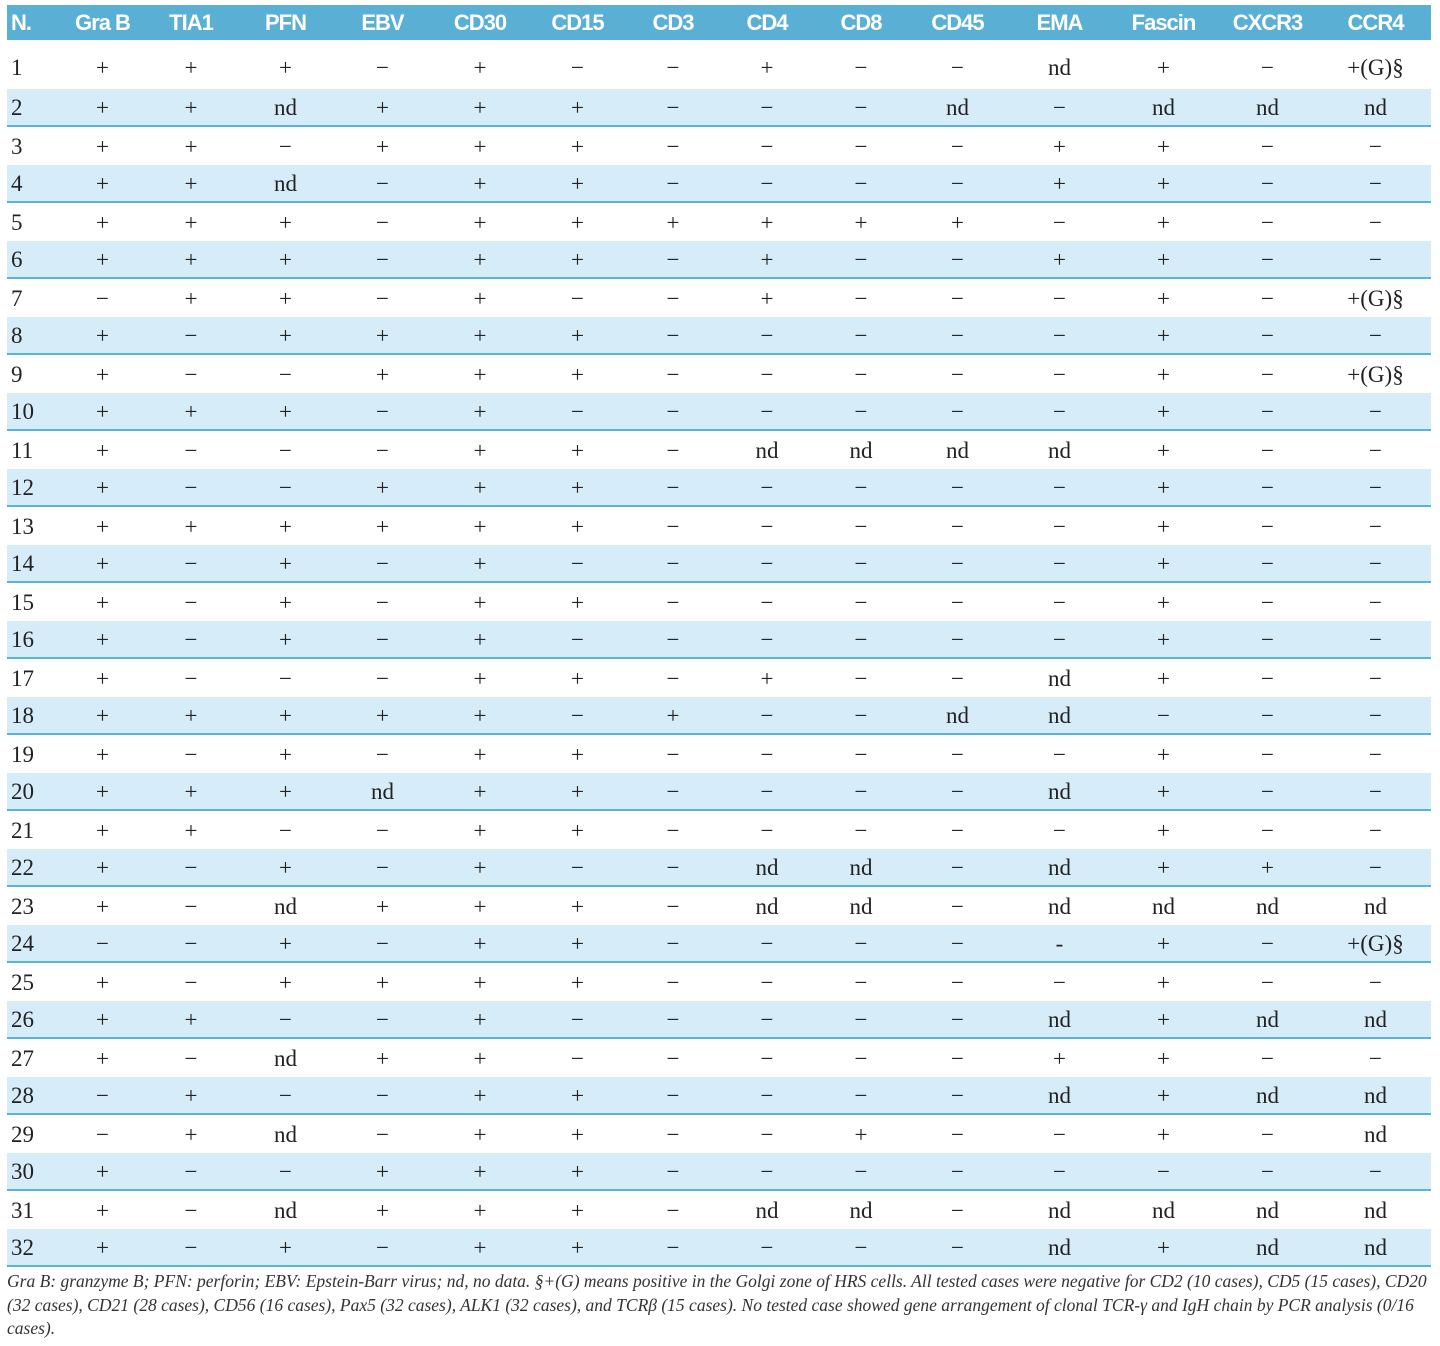 This screenshot has width=1440, height=1346. I want to click on table-row: 16 + − + − + − − − − − − + − −, so click(719, 640).